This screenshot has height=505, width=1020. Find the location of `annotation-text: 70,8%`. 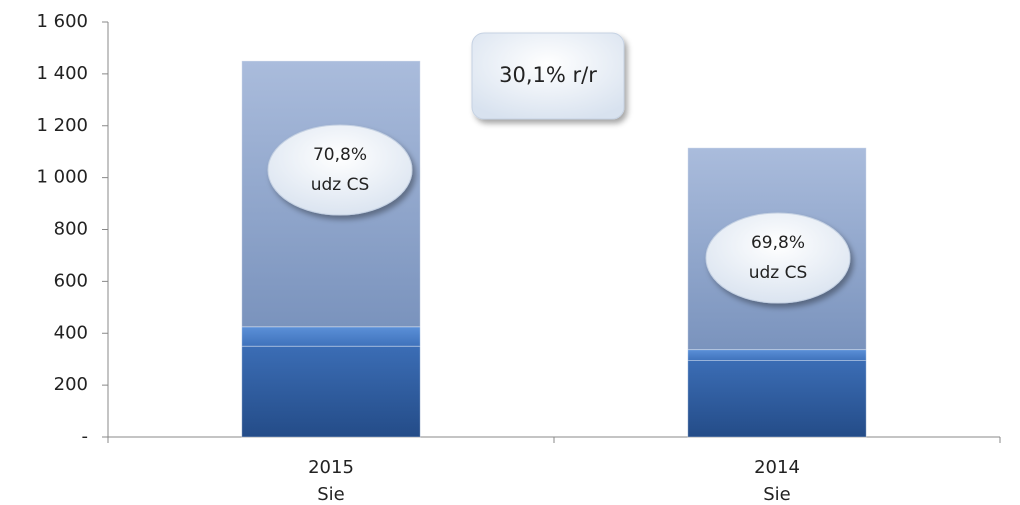

annotation-text: 70,8% is located at coordinates (340, 155).